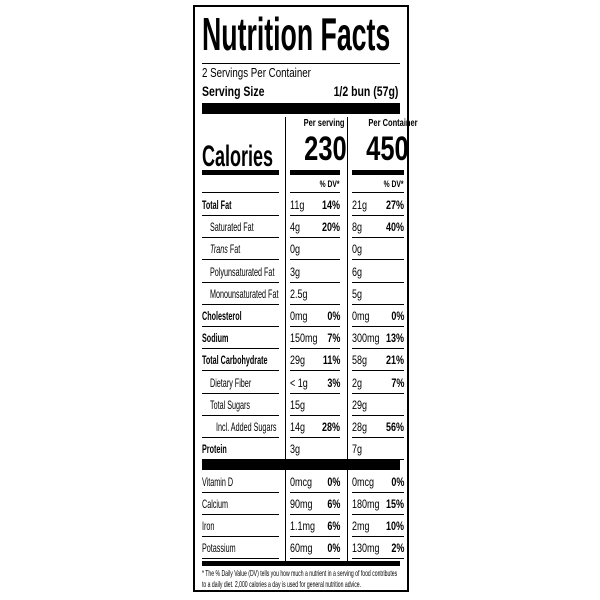  What do you see at coordinates (301, 548) in the screenshot?
I see `amount-per-serving: 60mg` at bounding box center [301, 548].